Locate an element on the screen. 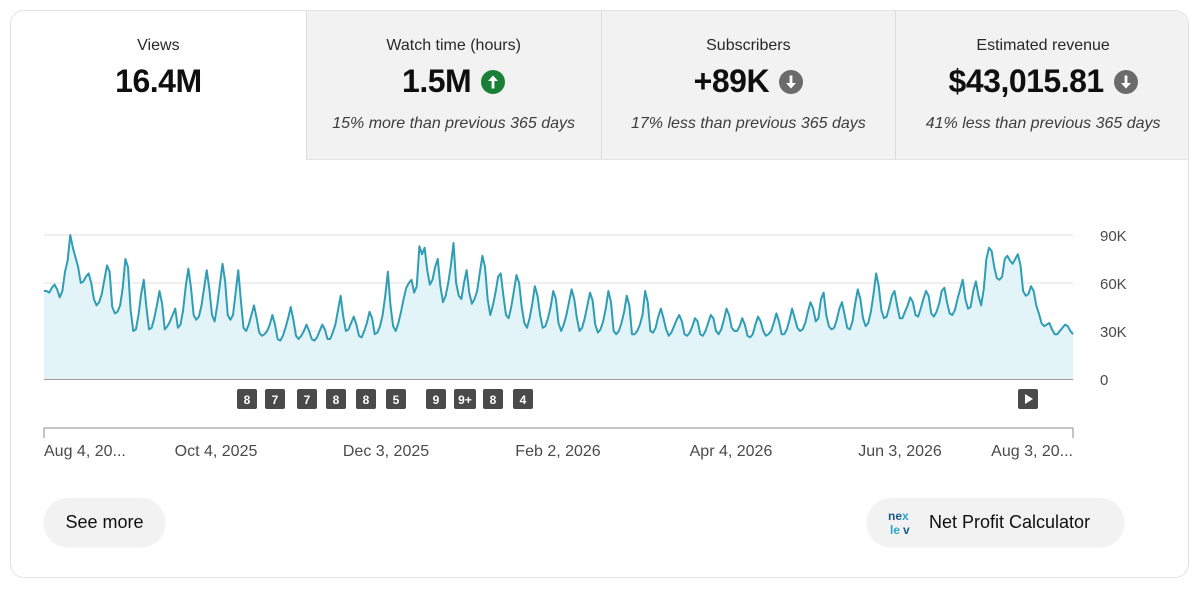 This screenshot has width=1200, height=589. metric-value: +89K is located at coordinates (749, 81).